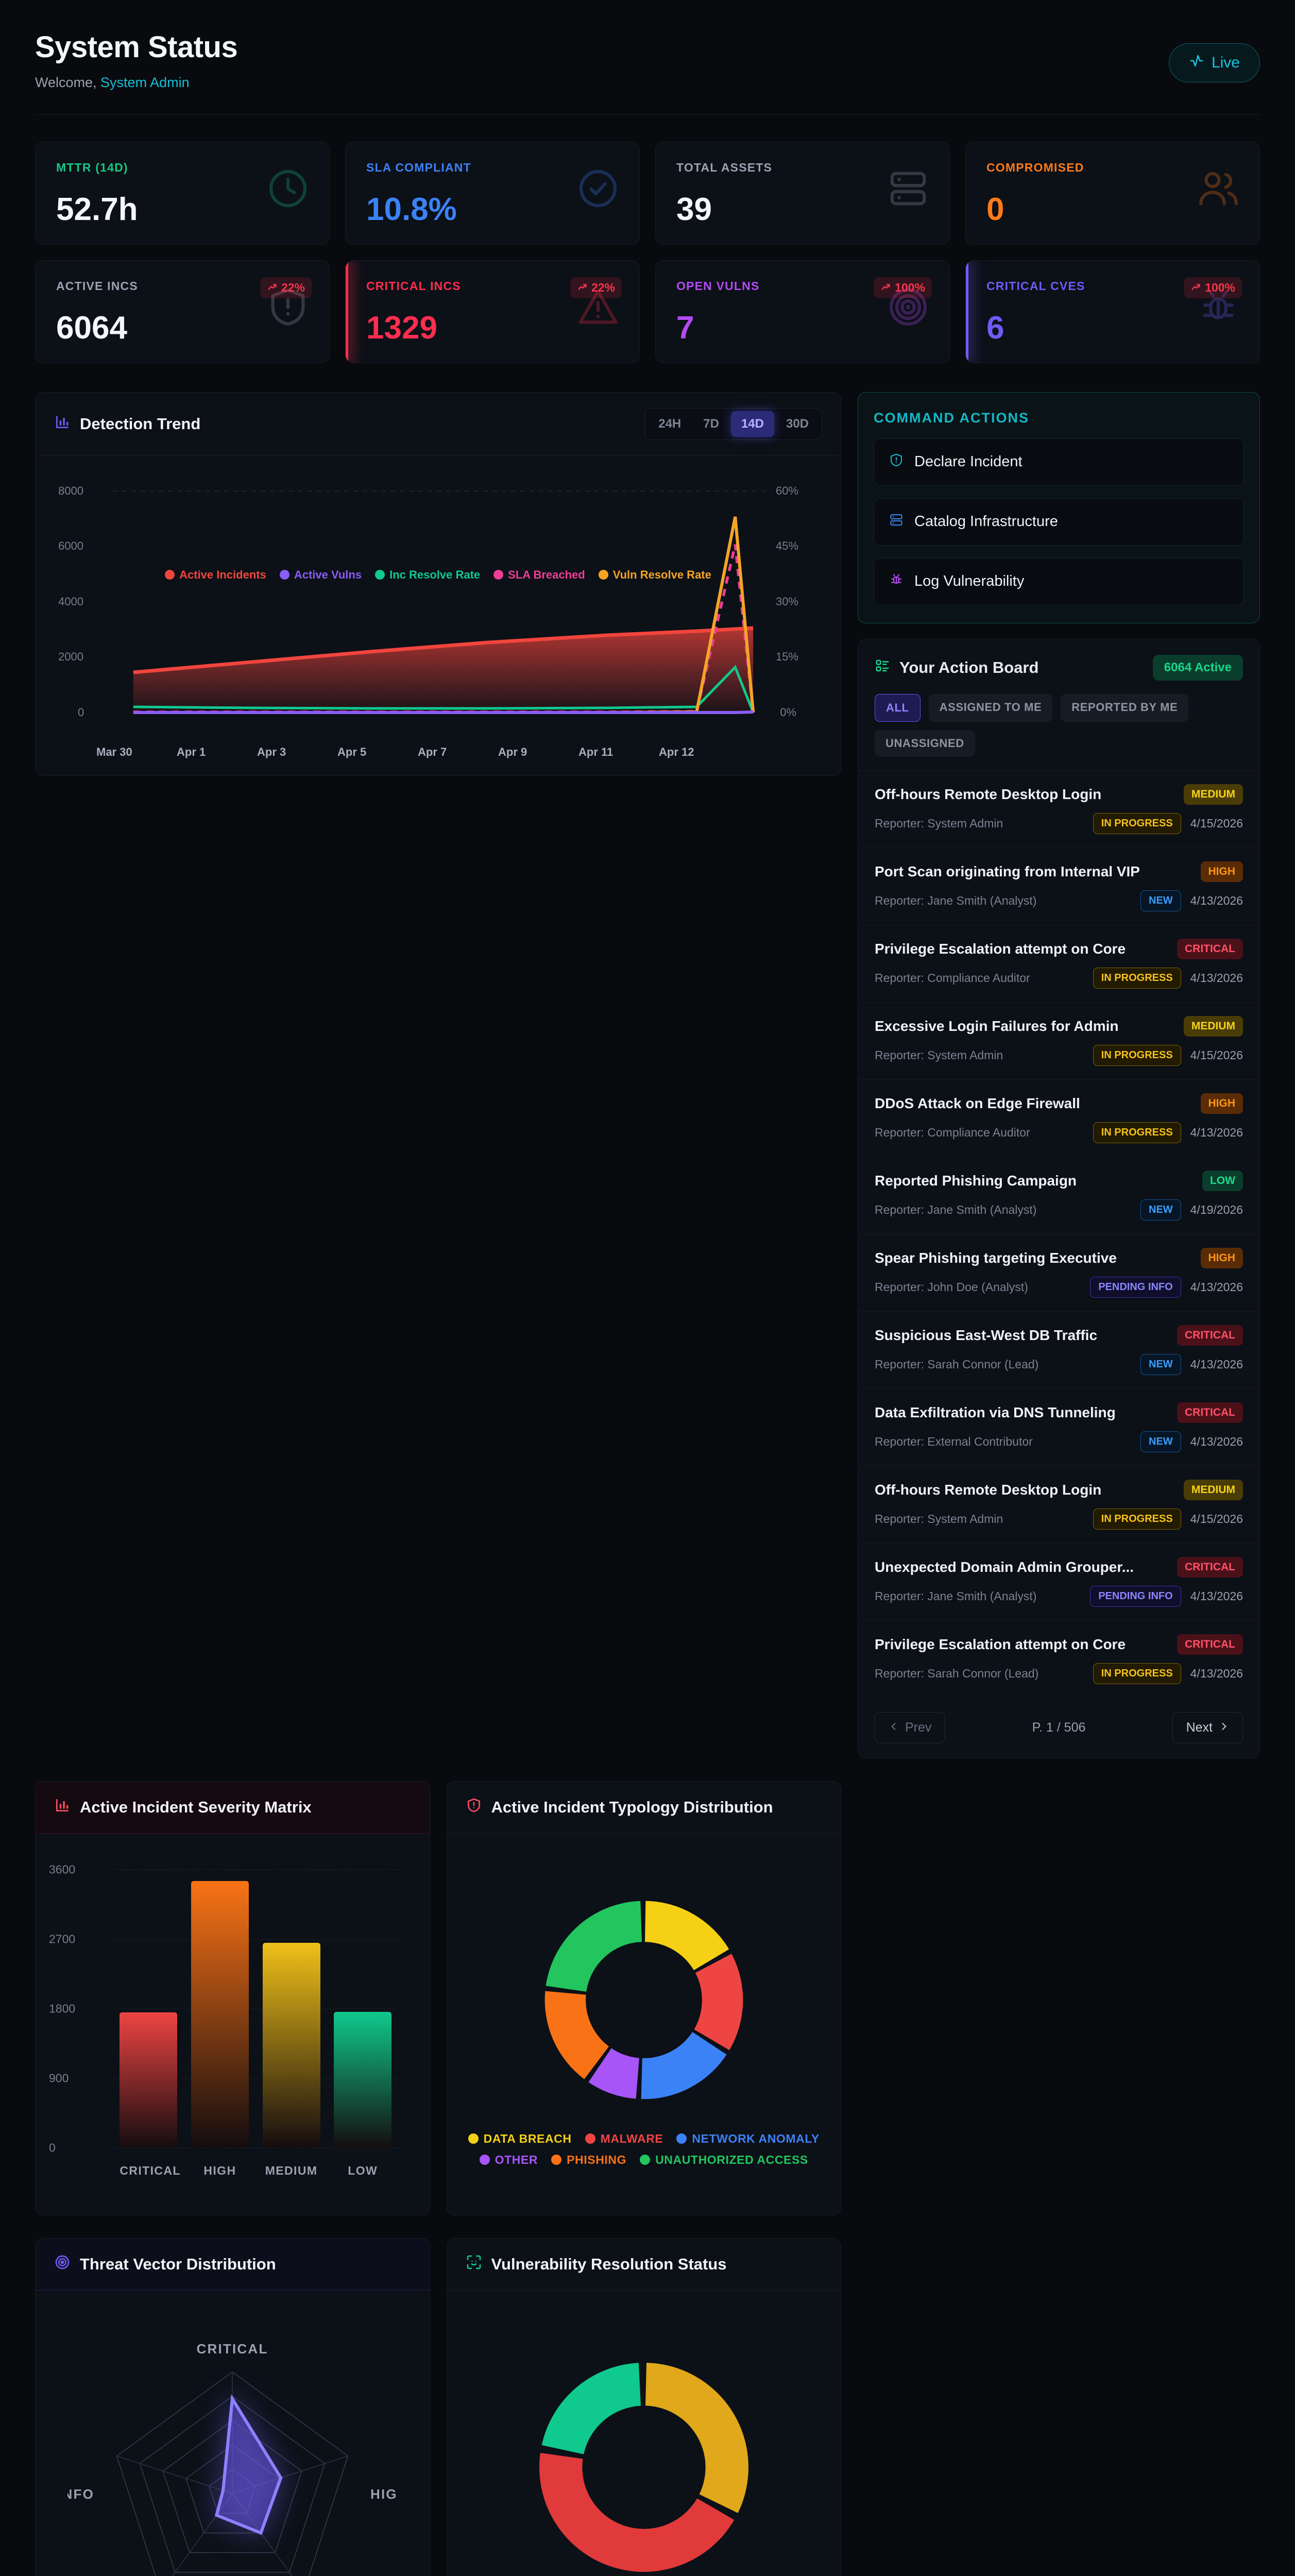 The width and height of the screenshot is (1295, 2576). I want to click on radar-axis-line, so click(174, 2474).